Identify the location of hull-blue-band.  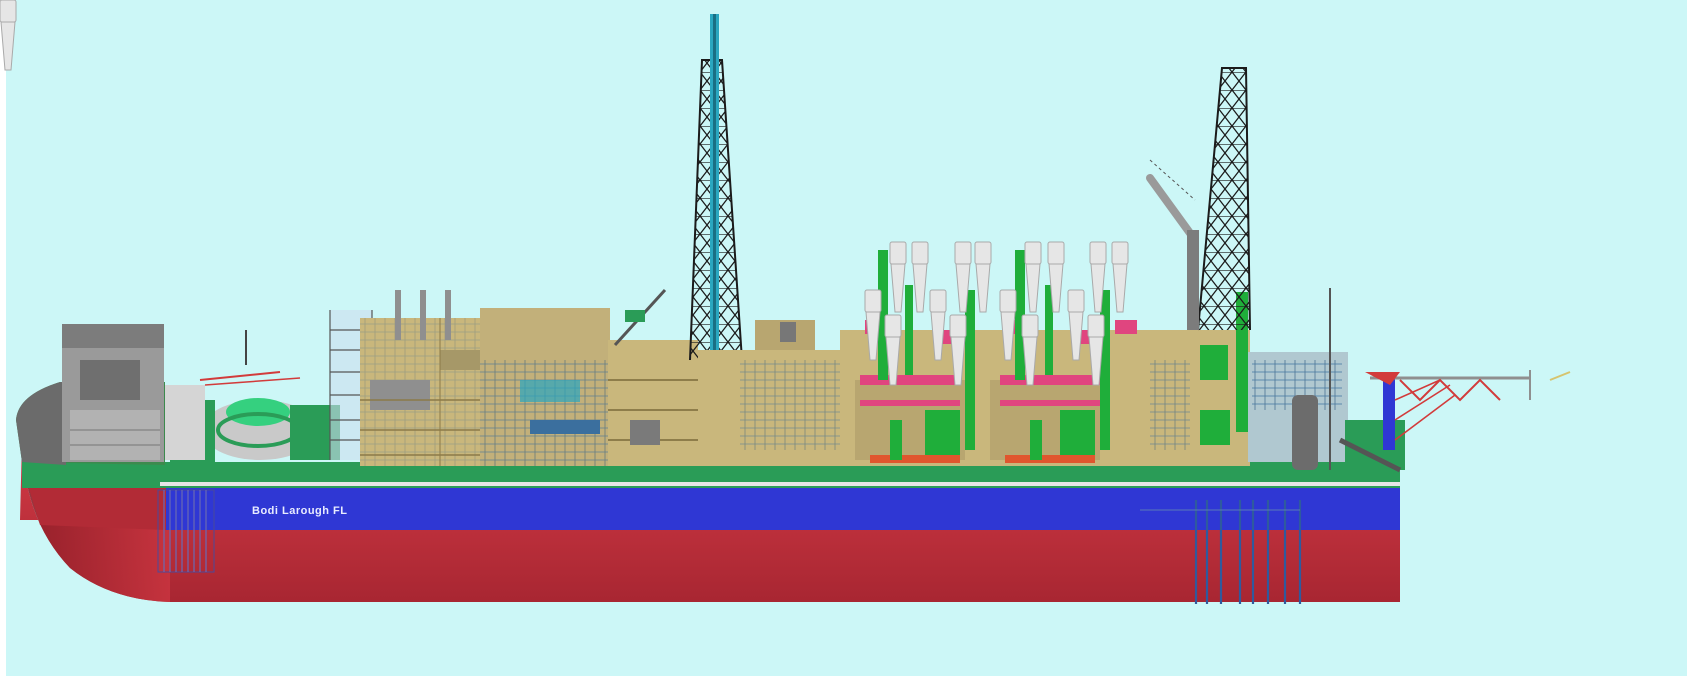
(783, 508).